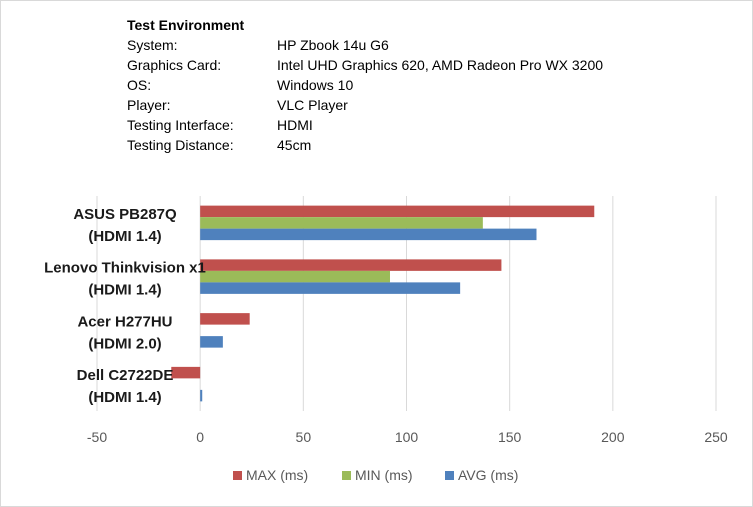  What do you see at coordinates (716, 437) in the screenshot?
I see `x-tick-label: 250` at bounding box center [716, 437].